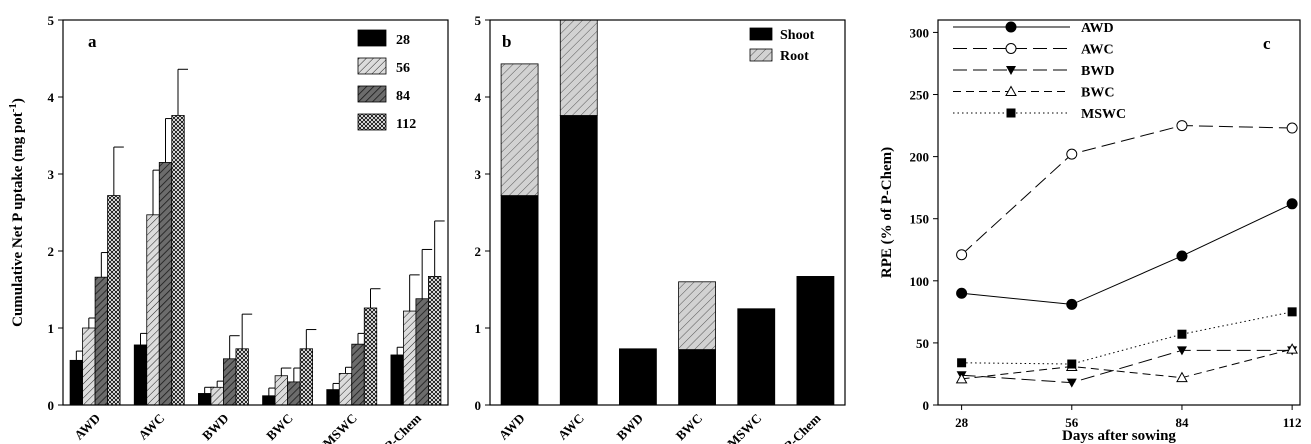 Image resolution: width=1311 pixels, height=444 pixels. I want to click on legend-label: 112, so click(406, 124).